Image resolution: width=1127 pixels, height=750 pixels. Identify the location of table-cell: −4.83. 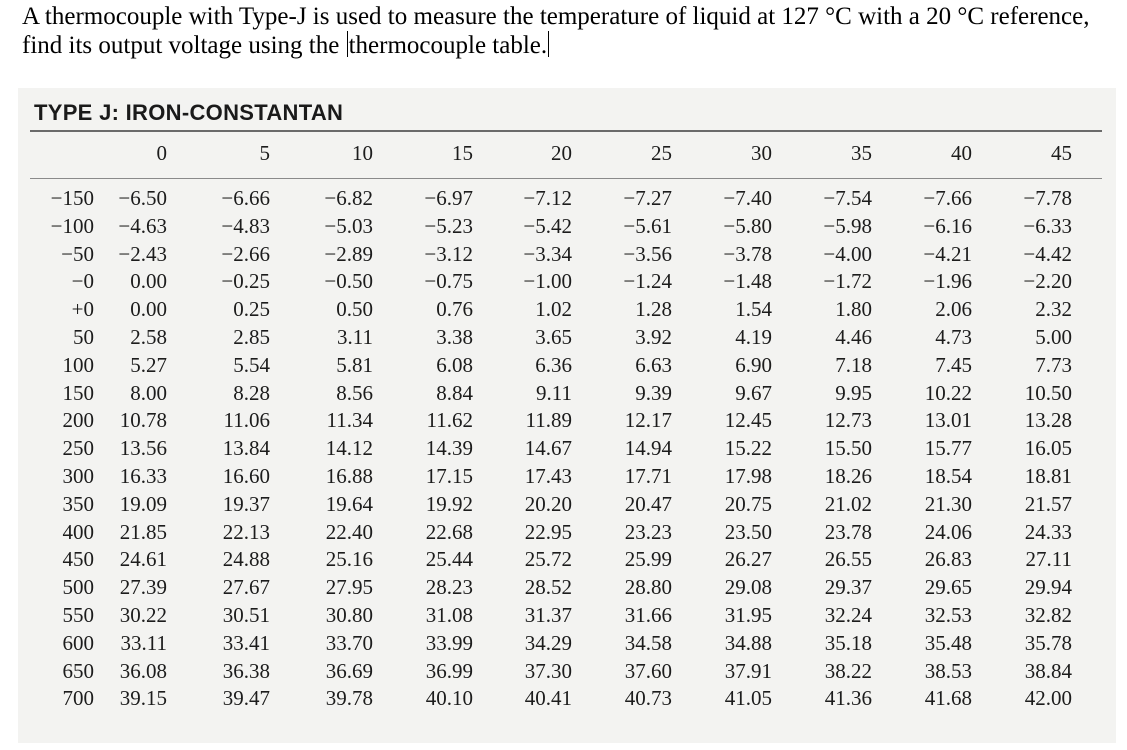
(245, 226).